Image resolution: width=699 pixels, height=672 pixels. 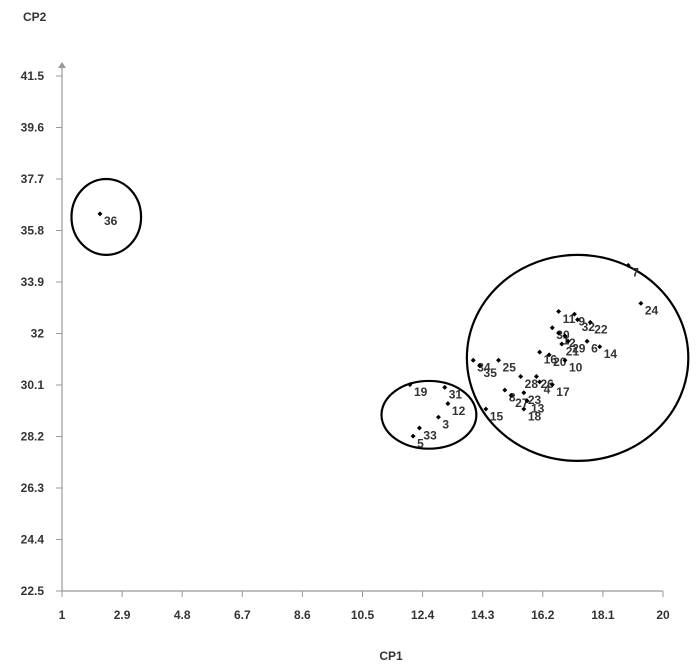 I want to click on point-label: 6, so click(x=594, y=349).